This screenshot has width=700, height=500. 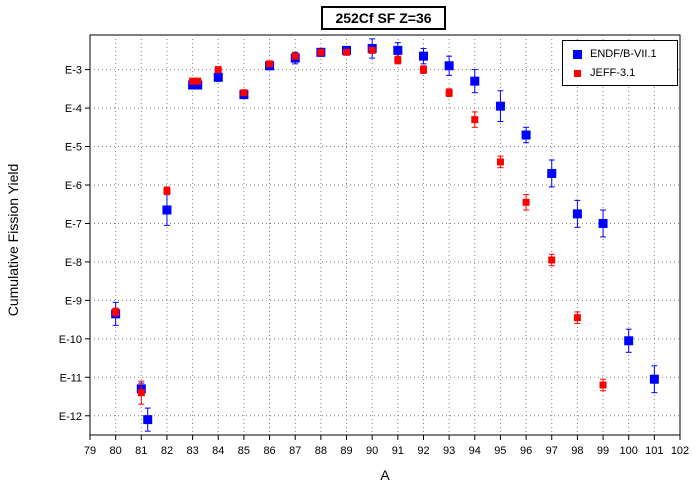 I want to click on x-tick-label: 102, so click(x=680, y=451).